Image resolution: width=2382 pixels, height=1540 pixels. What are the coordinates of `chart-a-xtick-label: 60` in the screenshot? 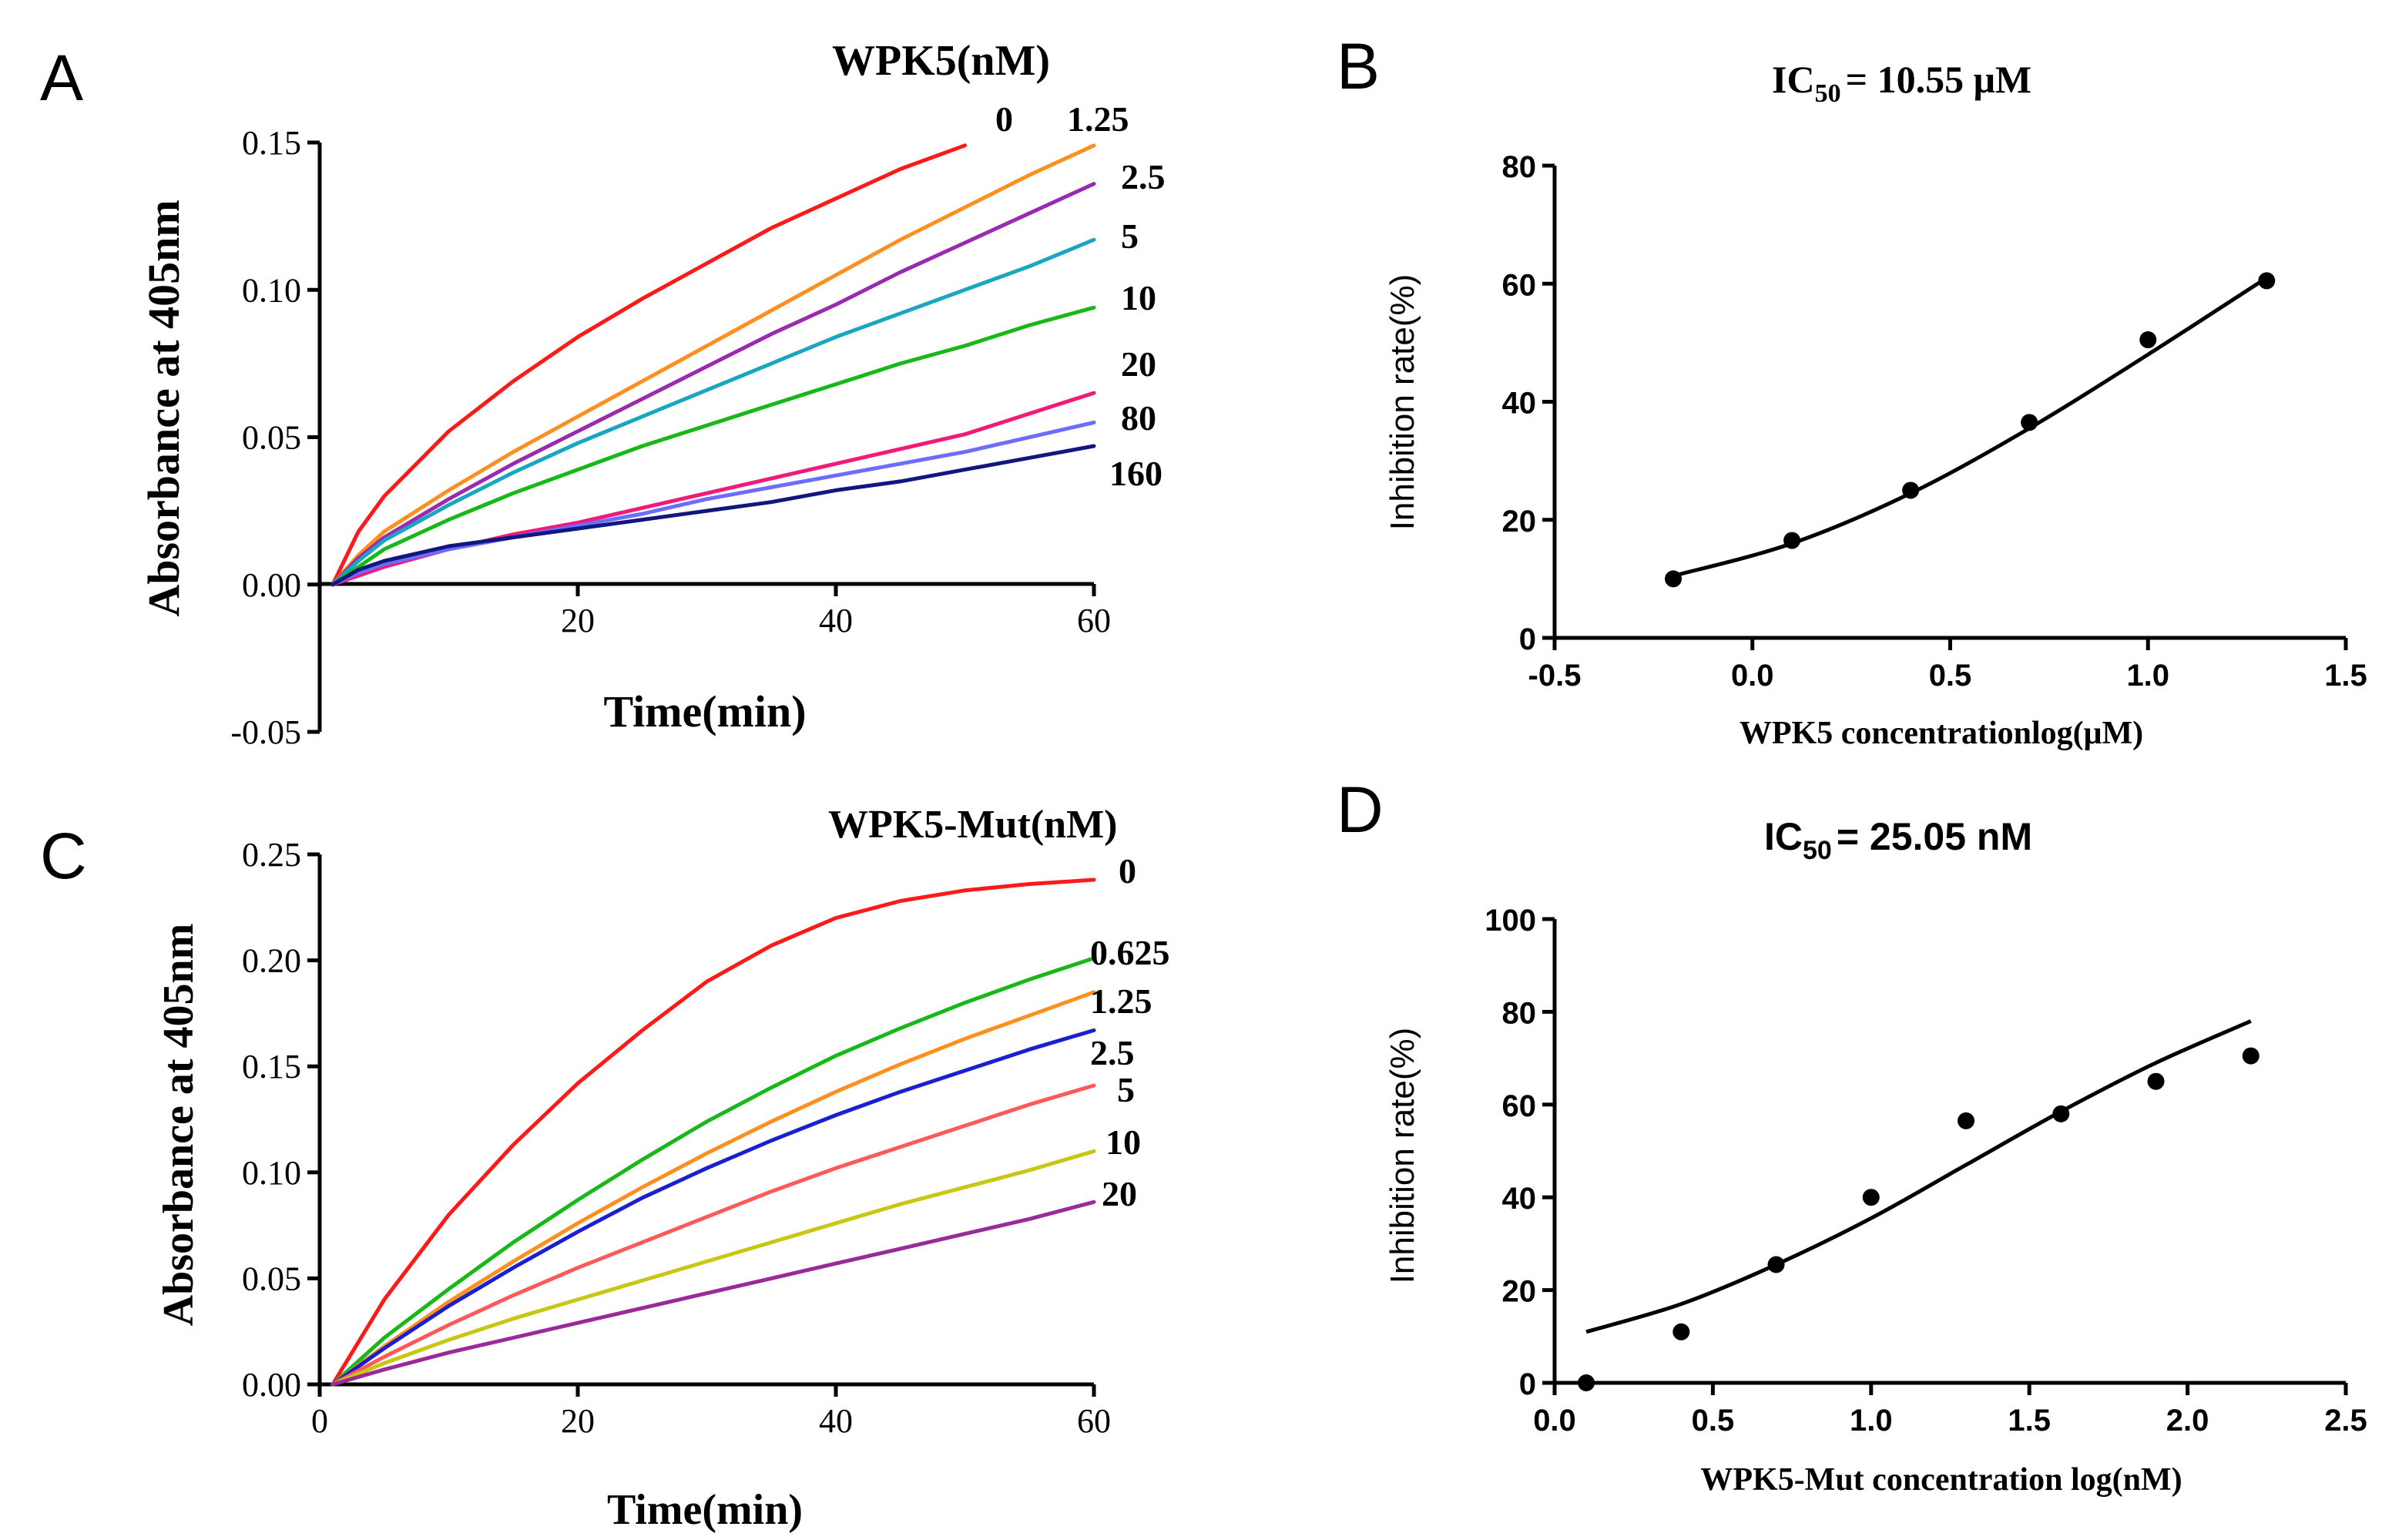 It's located at (1094, 620).